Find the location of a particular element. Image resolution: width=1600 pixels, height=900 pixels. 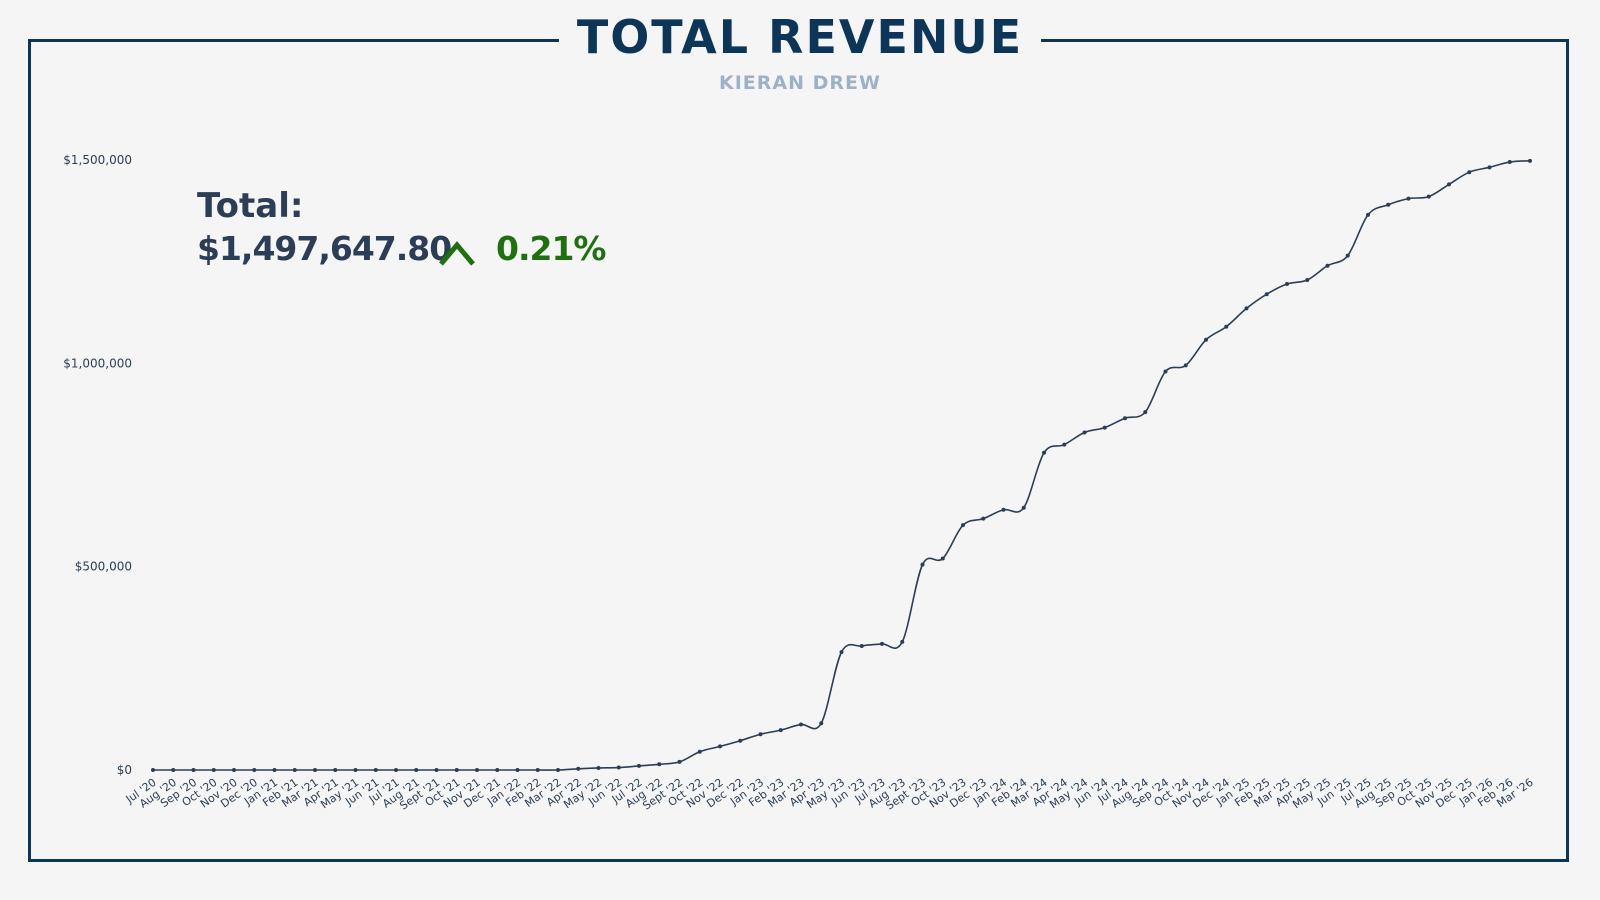

frame-top-left-line is located at coordinates (308, 40).